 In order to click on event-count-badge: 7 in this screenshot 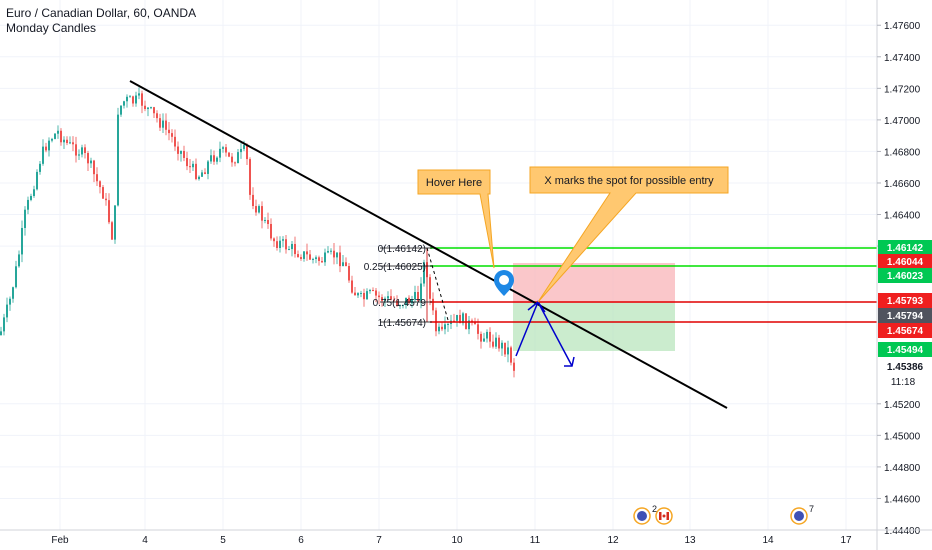, I will do `click(811, 509)`.